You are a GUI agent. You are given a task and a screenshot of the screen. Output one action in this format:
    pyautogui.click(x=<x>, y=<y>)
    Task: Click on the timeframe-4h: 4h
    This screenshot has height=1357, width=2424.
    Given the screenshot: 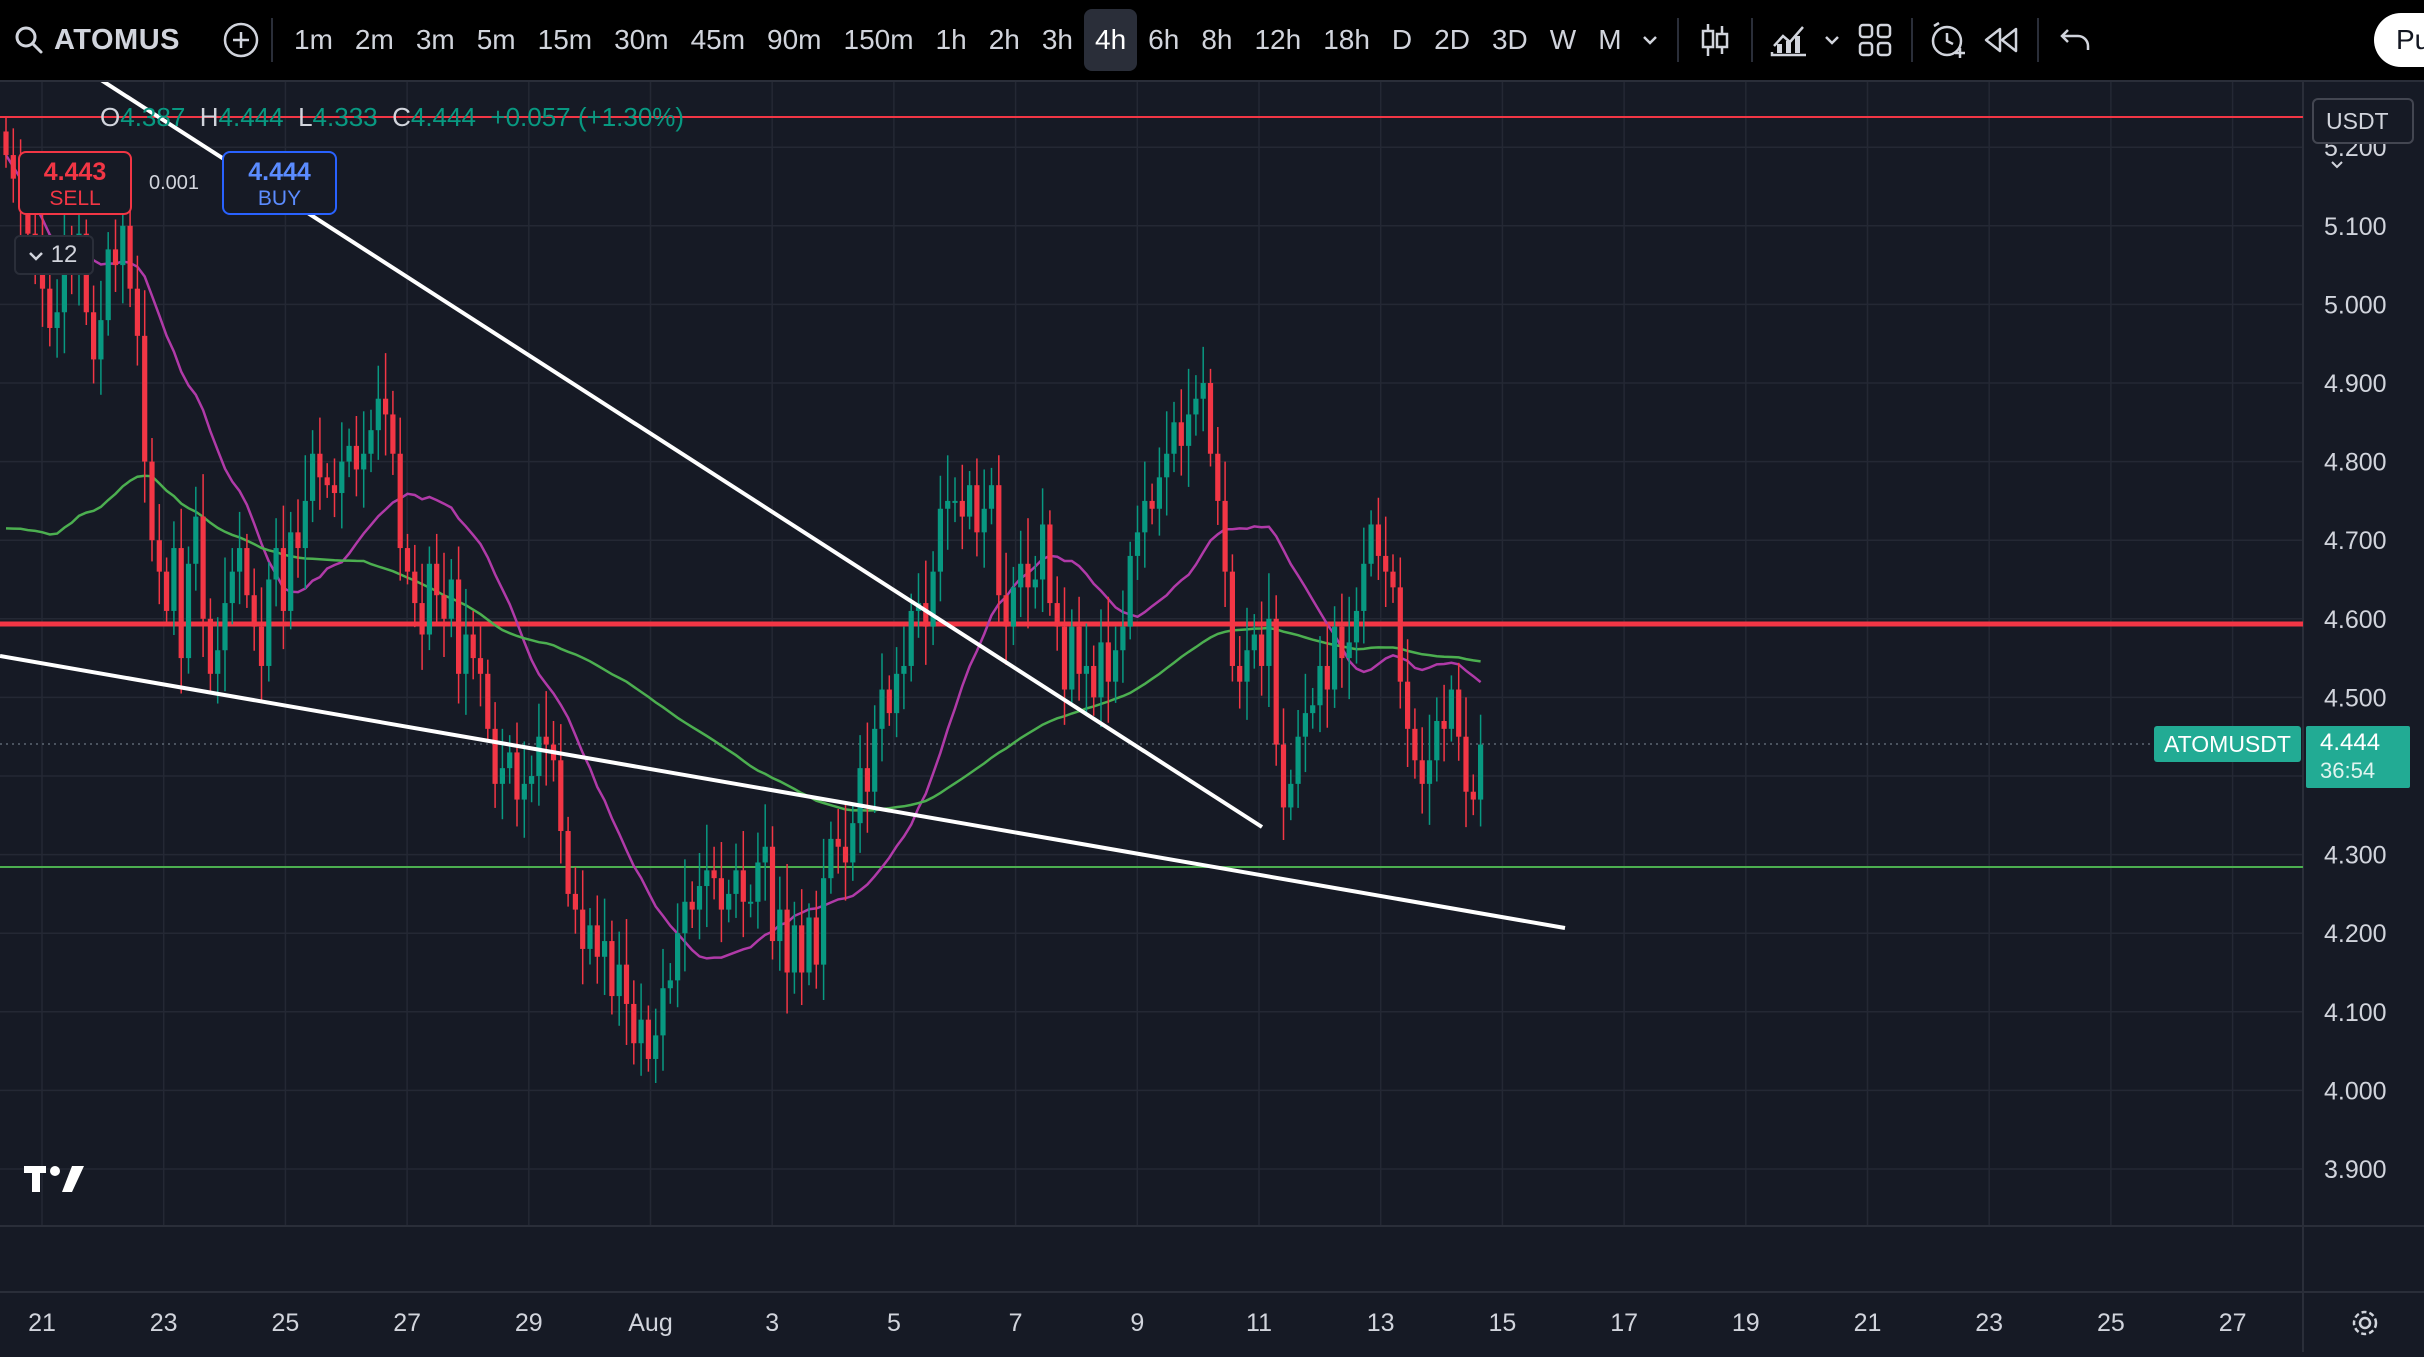 What is the action you would take?
    pyautogui.click(x=1111, y=40)
    